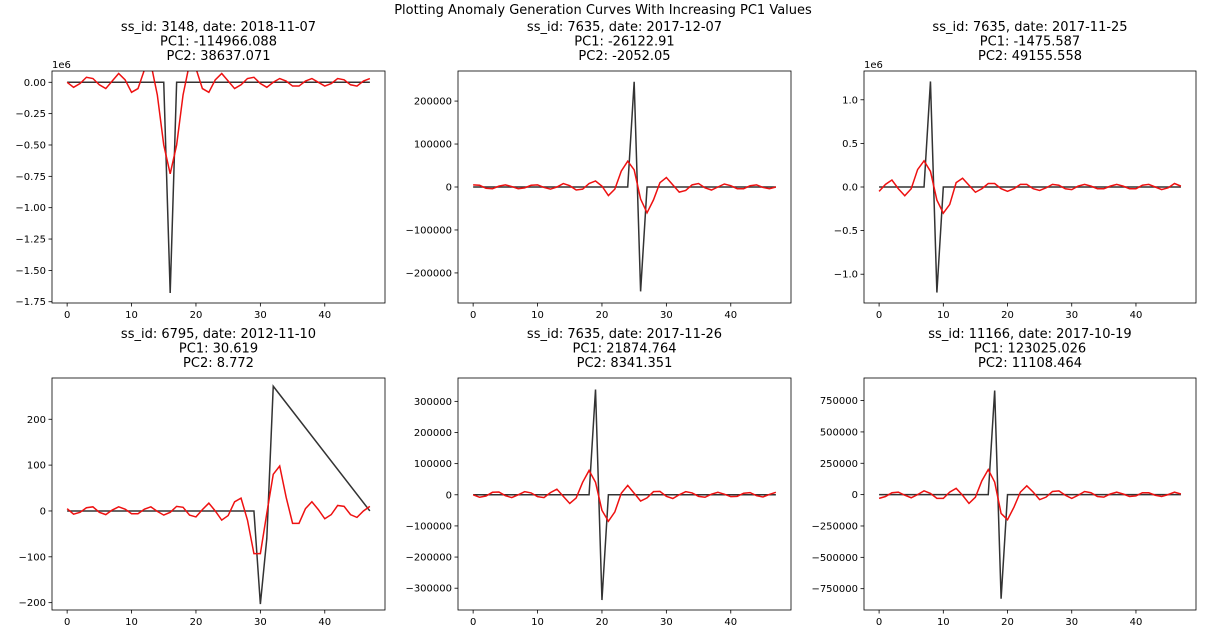 This screenshot has width=1207, height=635. Describe the element at coordinates (839, 432) in the screenshot. I see `y-tick-label: 500000` at that location.